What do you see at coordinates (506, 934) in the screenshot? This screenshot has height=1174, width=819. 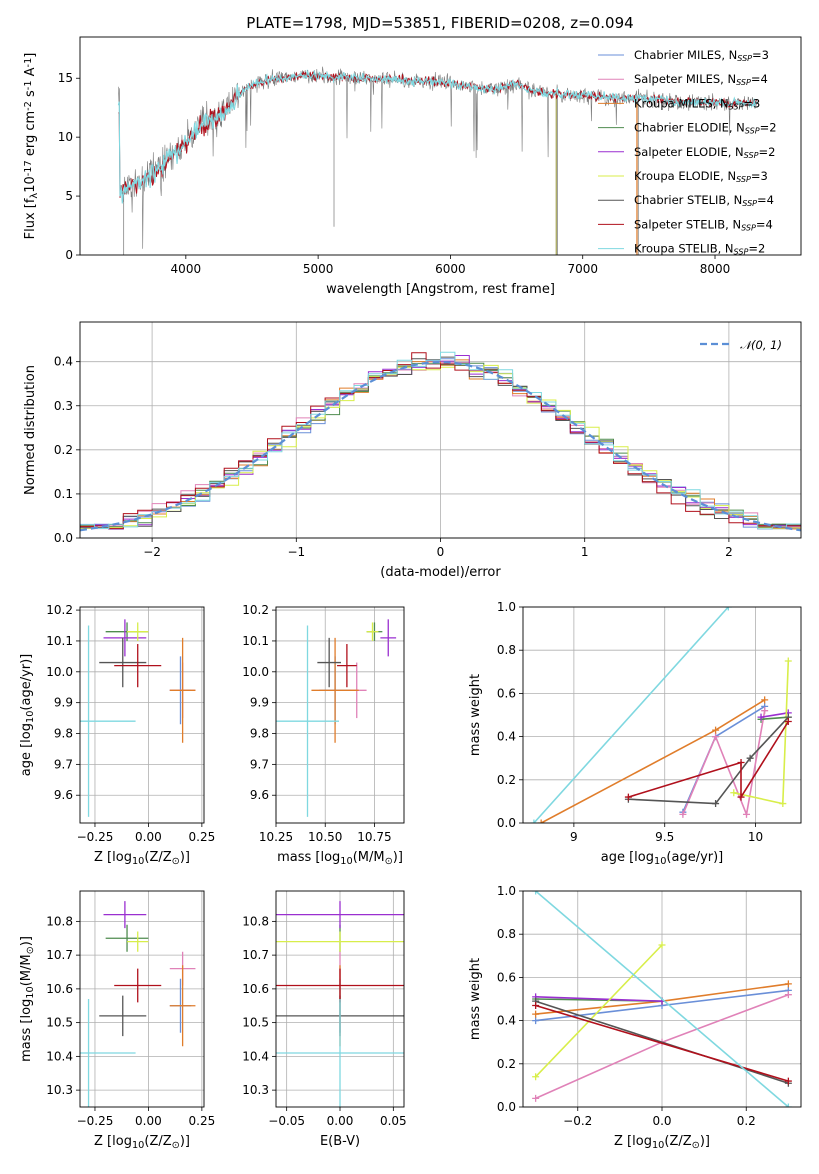 I see `y-tick-label: 0.8` at bounding box center [506, 934].